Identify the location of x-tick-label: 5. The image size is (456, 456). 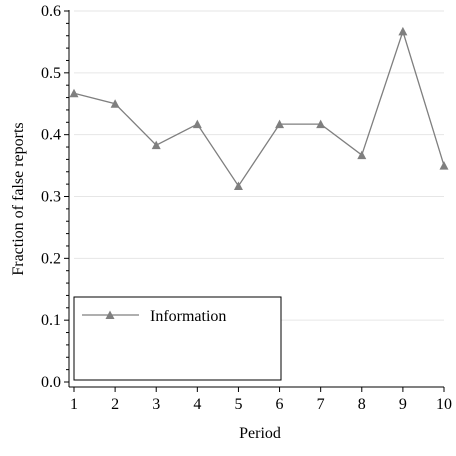
(238, 404).